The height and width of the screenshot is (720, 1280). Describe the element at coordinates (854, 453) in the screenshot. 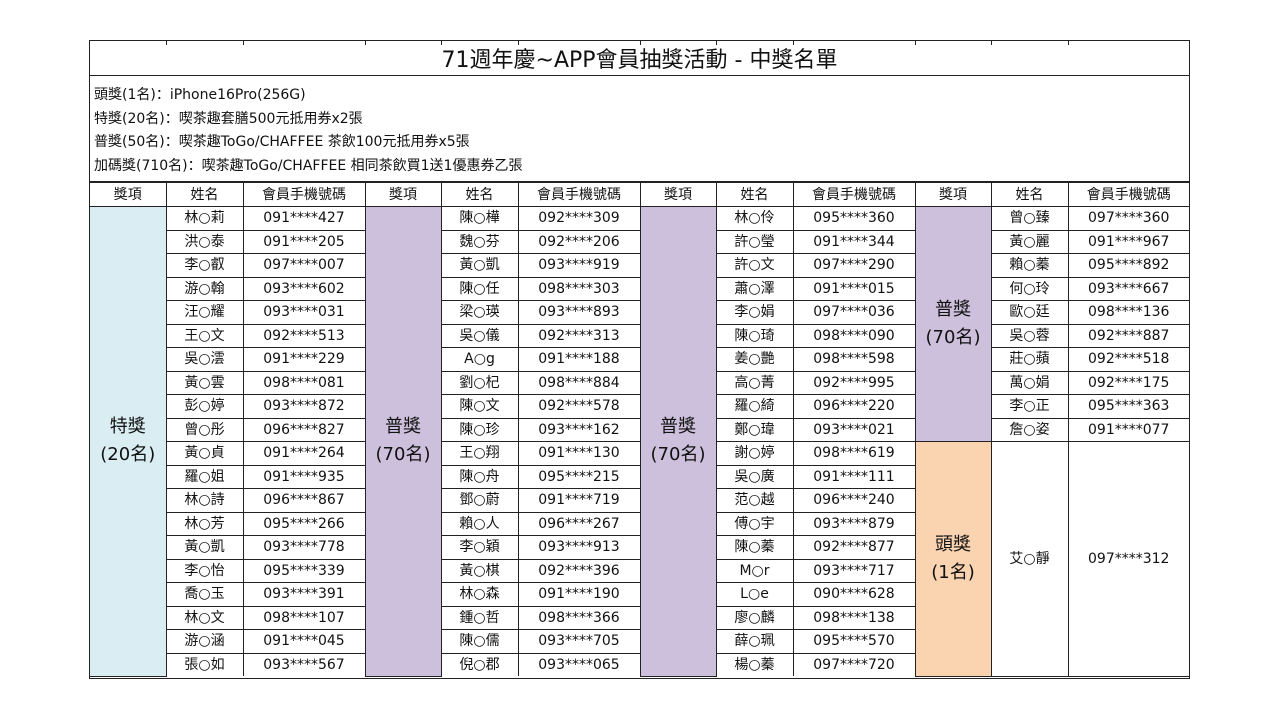

I see `winner-phone: 098****619` at that location.